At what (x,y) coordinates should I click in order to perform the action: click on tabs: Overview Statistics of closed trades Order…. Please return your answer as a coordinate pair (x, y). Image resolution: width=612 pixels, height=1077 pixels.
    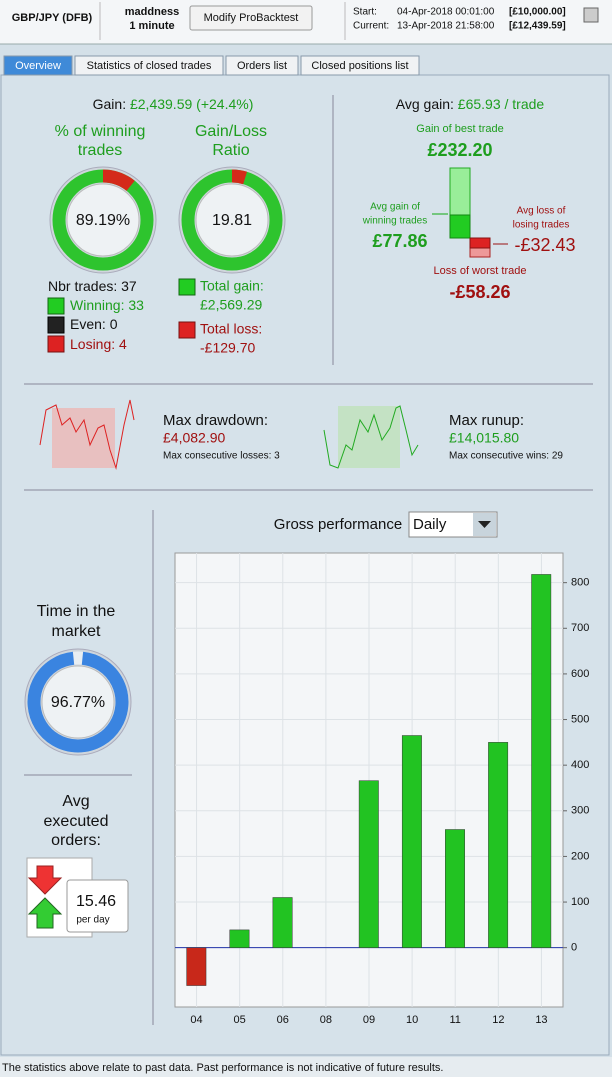
    Looking at the image, I should click on (211, 65).